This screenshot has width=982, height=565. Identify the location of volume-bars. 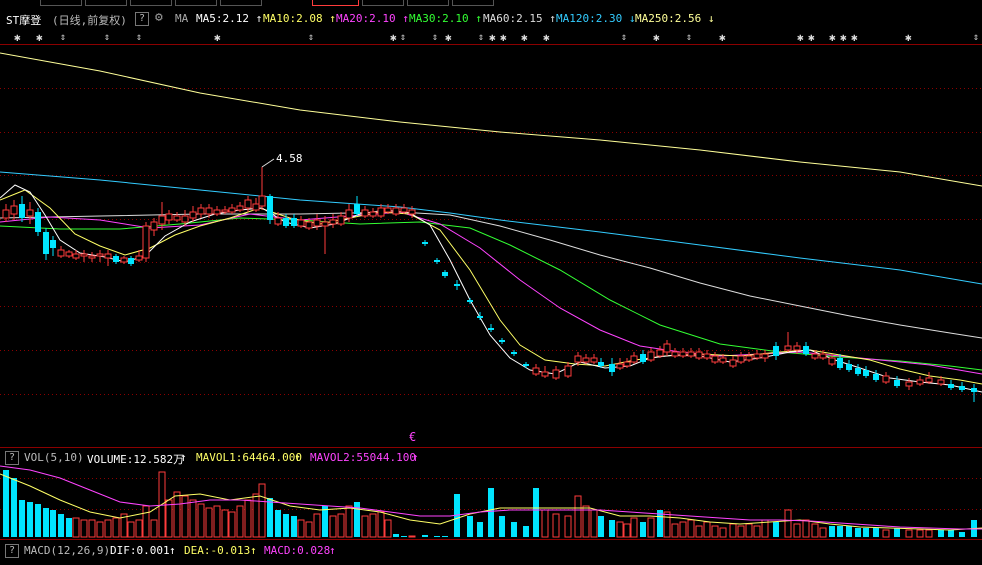
(490, 504).